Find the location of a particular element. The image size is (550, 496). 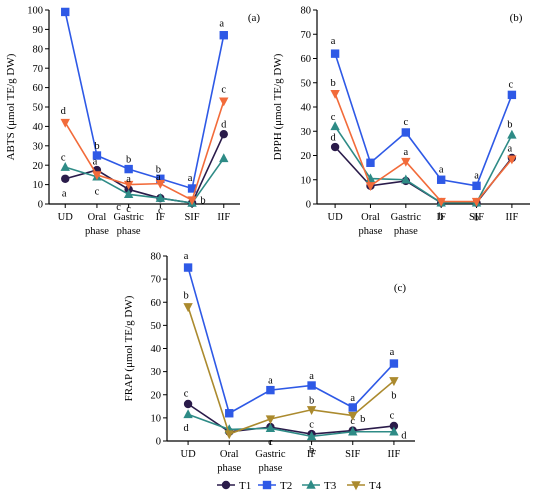

panel-label: (a) is located at coordinates (254, 18).